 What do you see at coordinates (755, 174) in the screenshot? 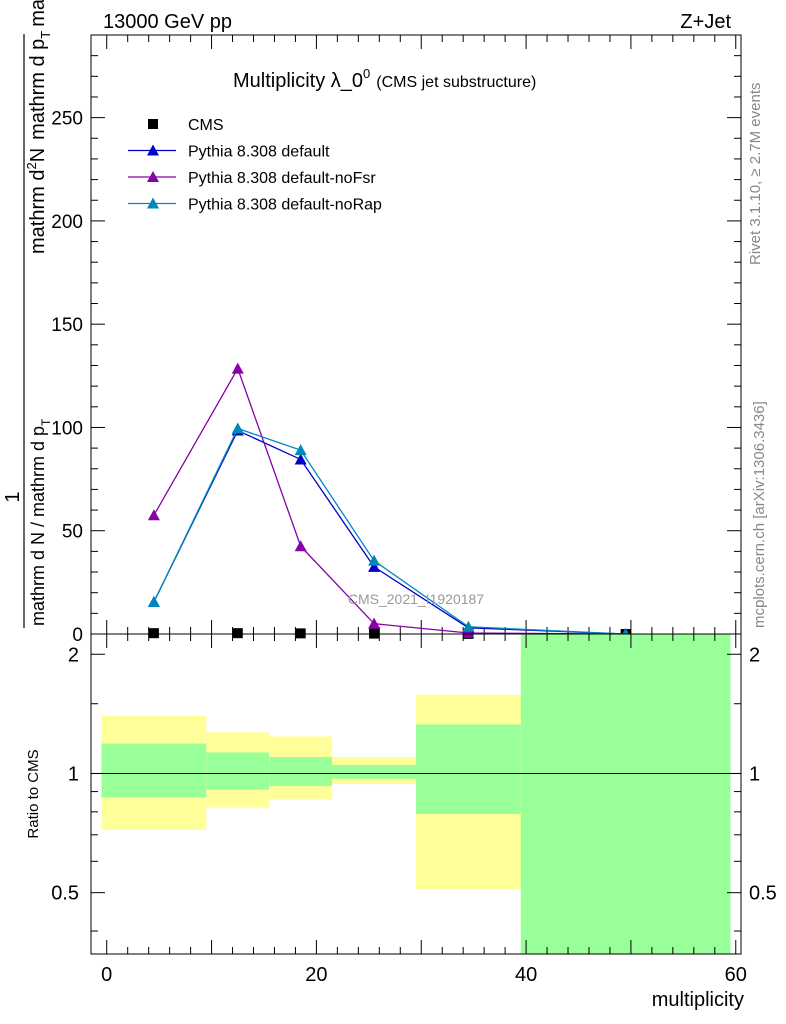
I see `rivet-label: Rivet 3.1.10, ≥ 2.7M events` at bounding box center [755, 174].